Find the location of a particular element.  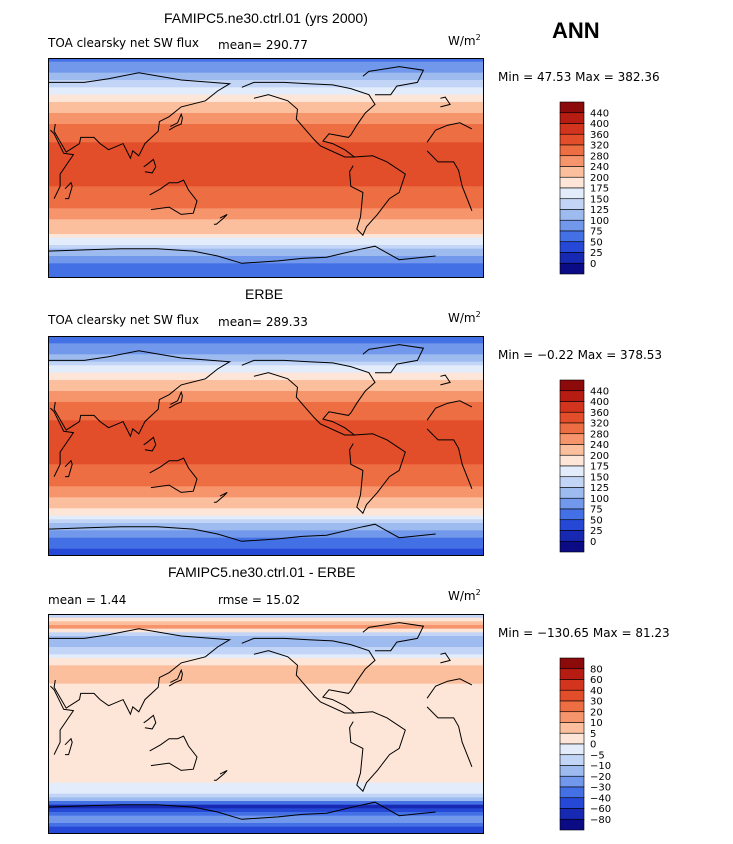

colorbar-tick-label: 10 is located at coordinates (596, 723).